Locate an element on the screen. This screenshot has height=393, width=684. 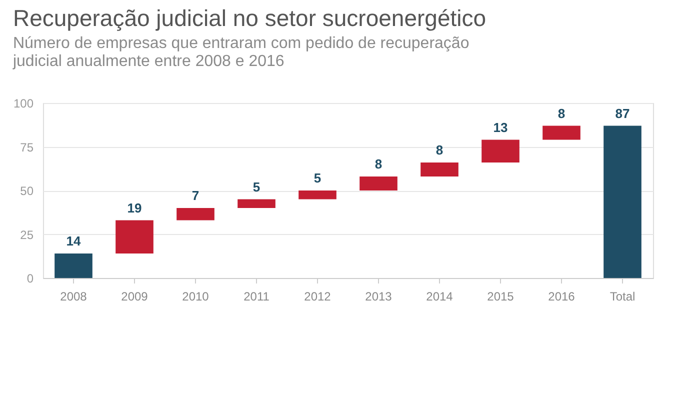
data-label: 13 is located at coordinates (500, 127).